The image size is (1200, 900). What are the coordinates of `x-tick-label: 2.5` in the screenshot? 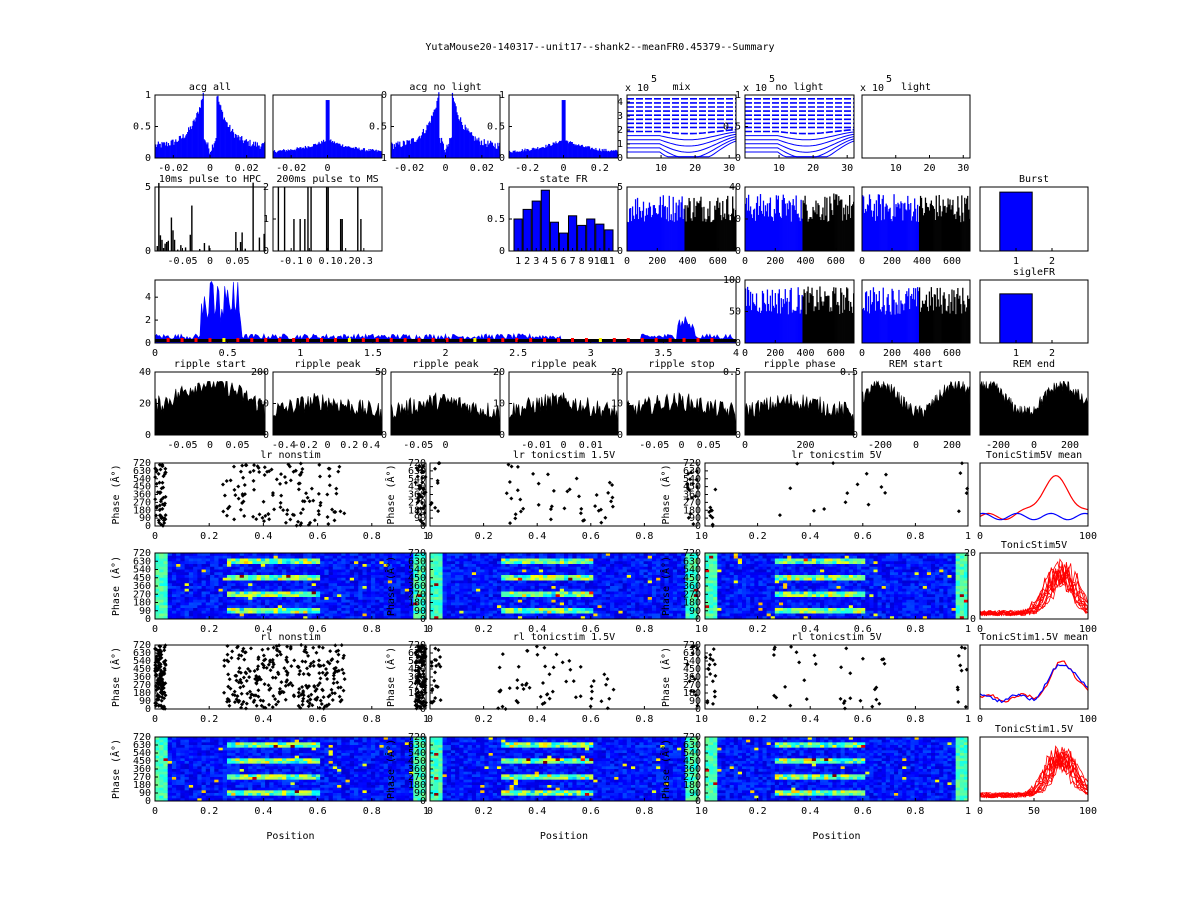 It's located at (518, 353).